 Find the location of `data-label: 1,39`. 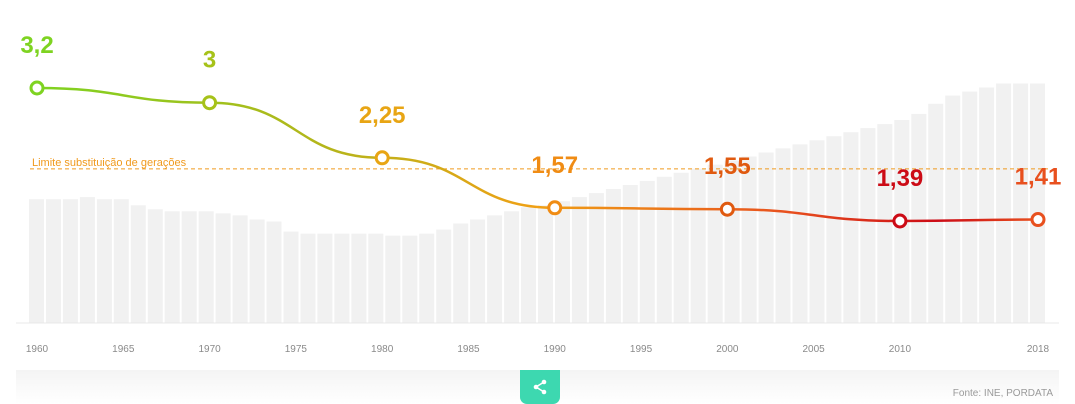

data-label: 1,39 is located at coordinates (900, 178).